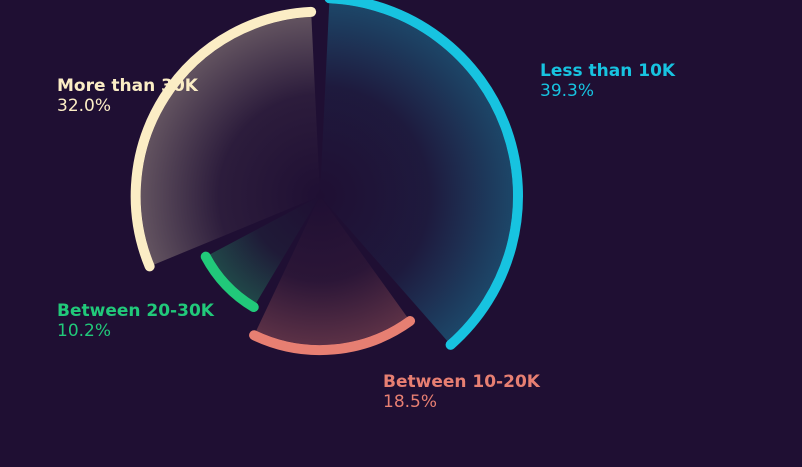  I want to click on arc-between-10-20k, so click(332, 336).